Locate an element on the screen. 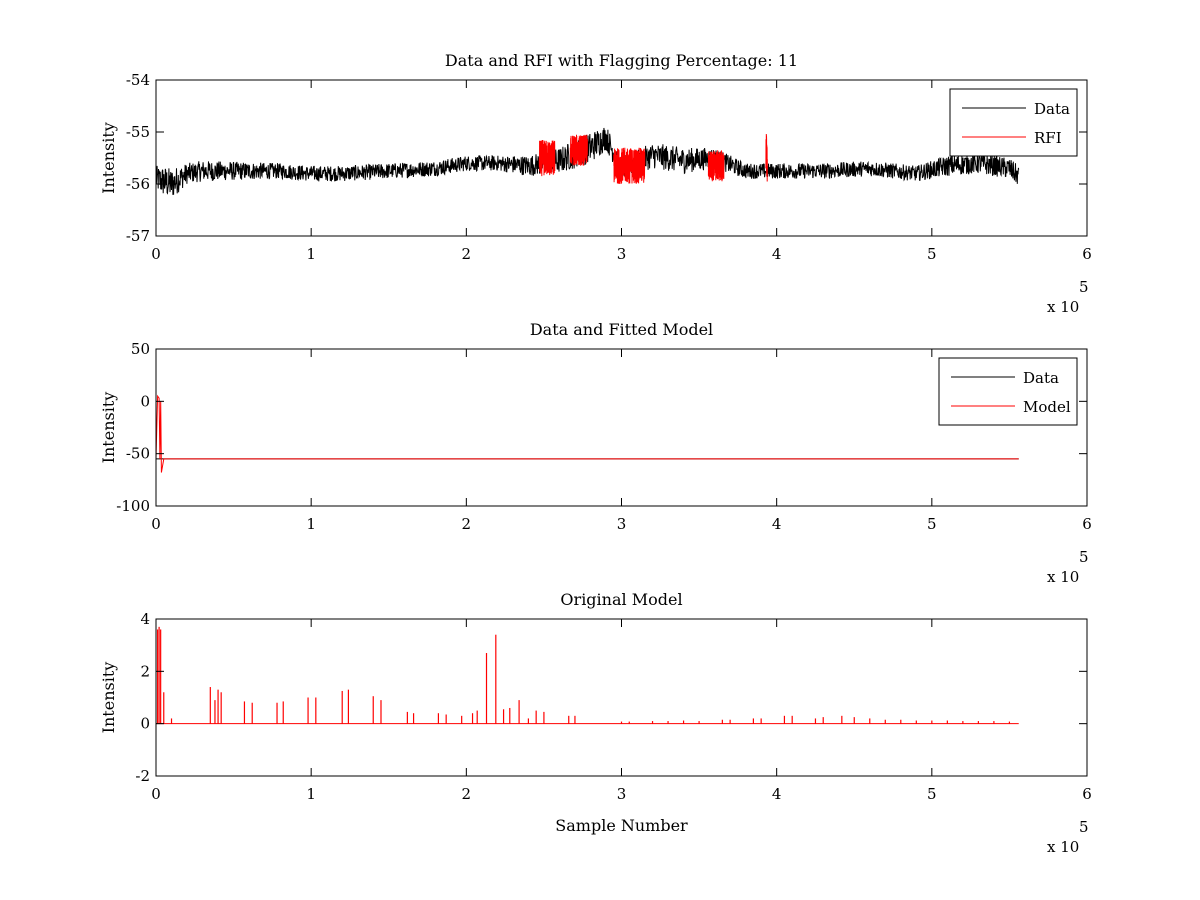  y-tick-label: -57 is located at coordinates (138, 236).